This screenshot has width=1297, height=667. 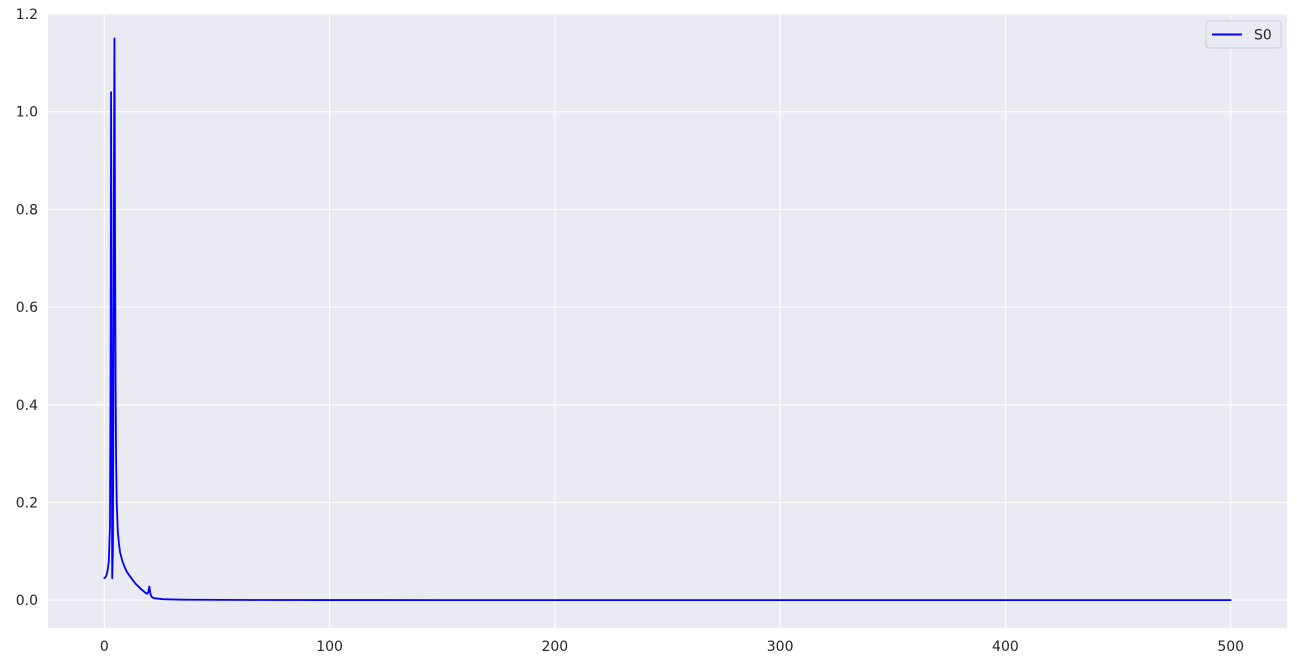 I want to click on y-axis: 0.0 0.2 0.4 0.6 0.8 1.0 1.2, so click(x=27, y=308).